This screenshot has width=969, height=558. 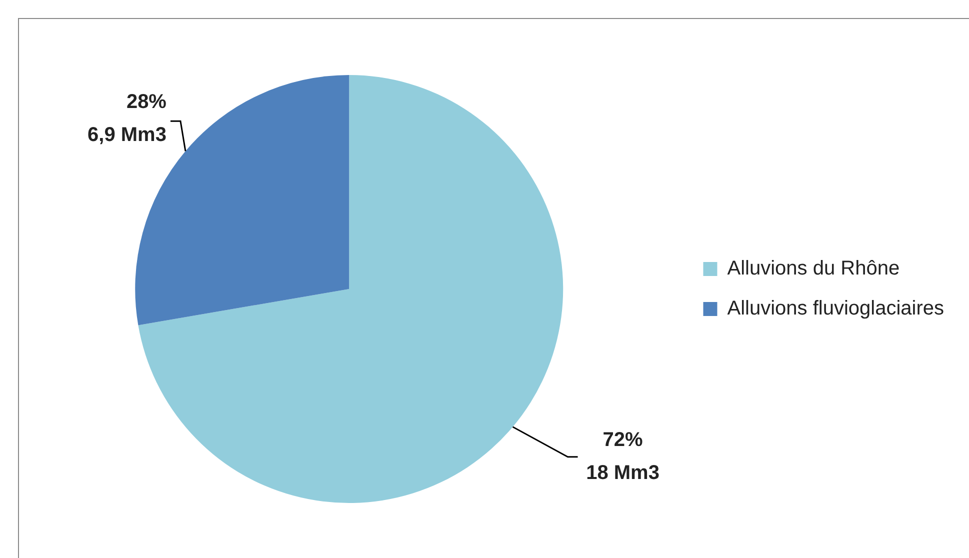 I want to click on legend-label: Alluvions du Rhône, so click(x=813, y=269).